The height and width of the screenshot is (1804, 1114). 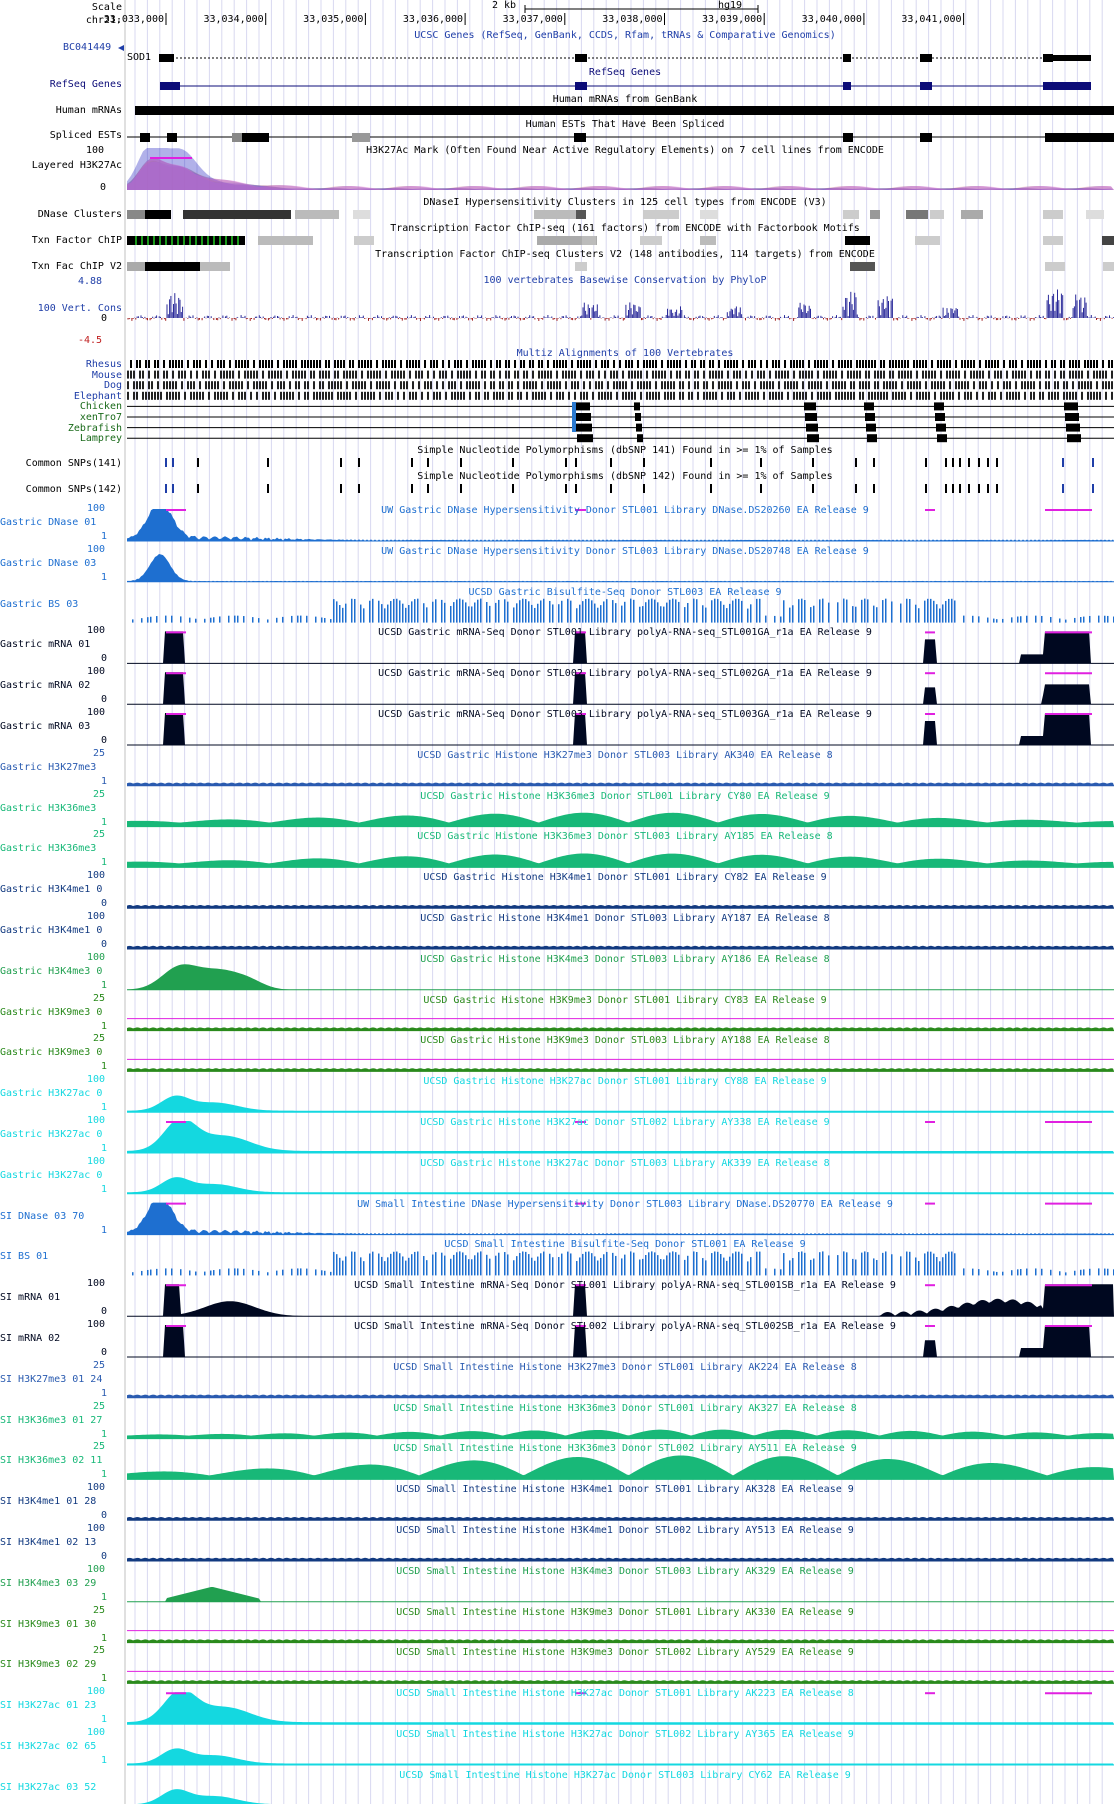 What do you see at coordinates (51, 930) in the screenshot?
I see `track-label-signal: Gastric H3K4me1 0` at bounding box center [51, 930].